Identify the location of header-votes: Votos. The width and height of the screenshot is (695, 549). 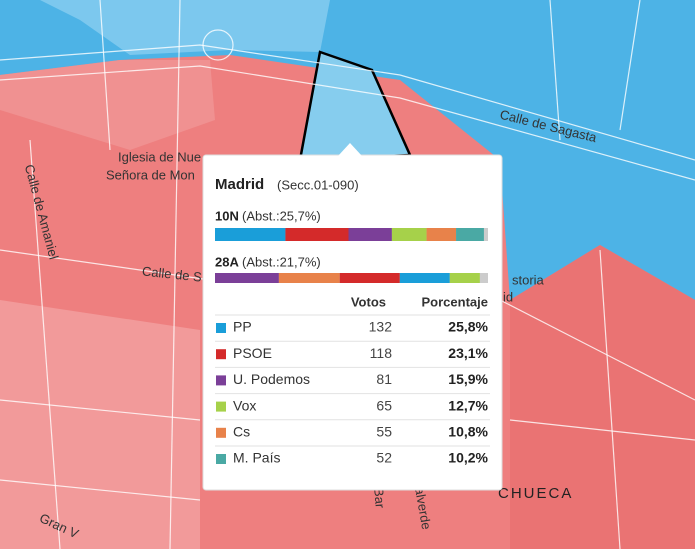
(368, 301).